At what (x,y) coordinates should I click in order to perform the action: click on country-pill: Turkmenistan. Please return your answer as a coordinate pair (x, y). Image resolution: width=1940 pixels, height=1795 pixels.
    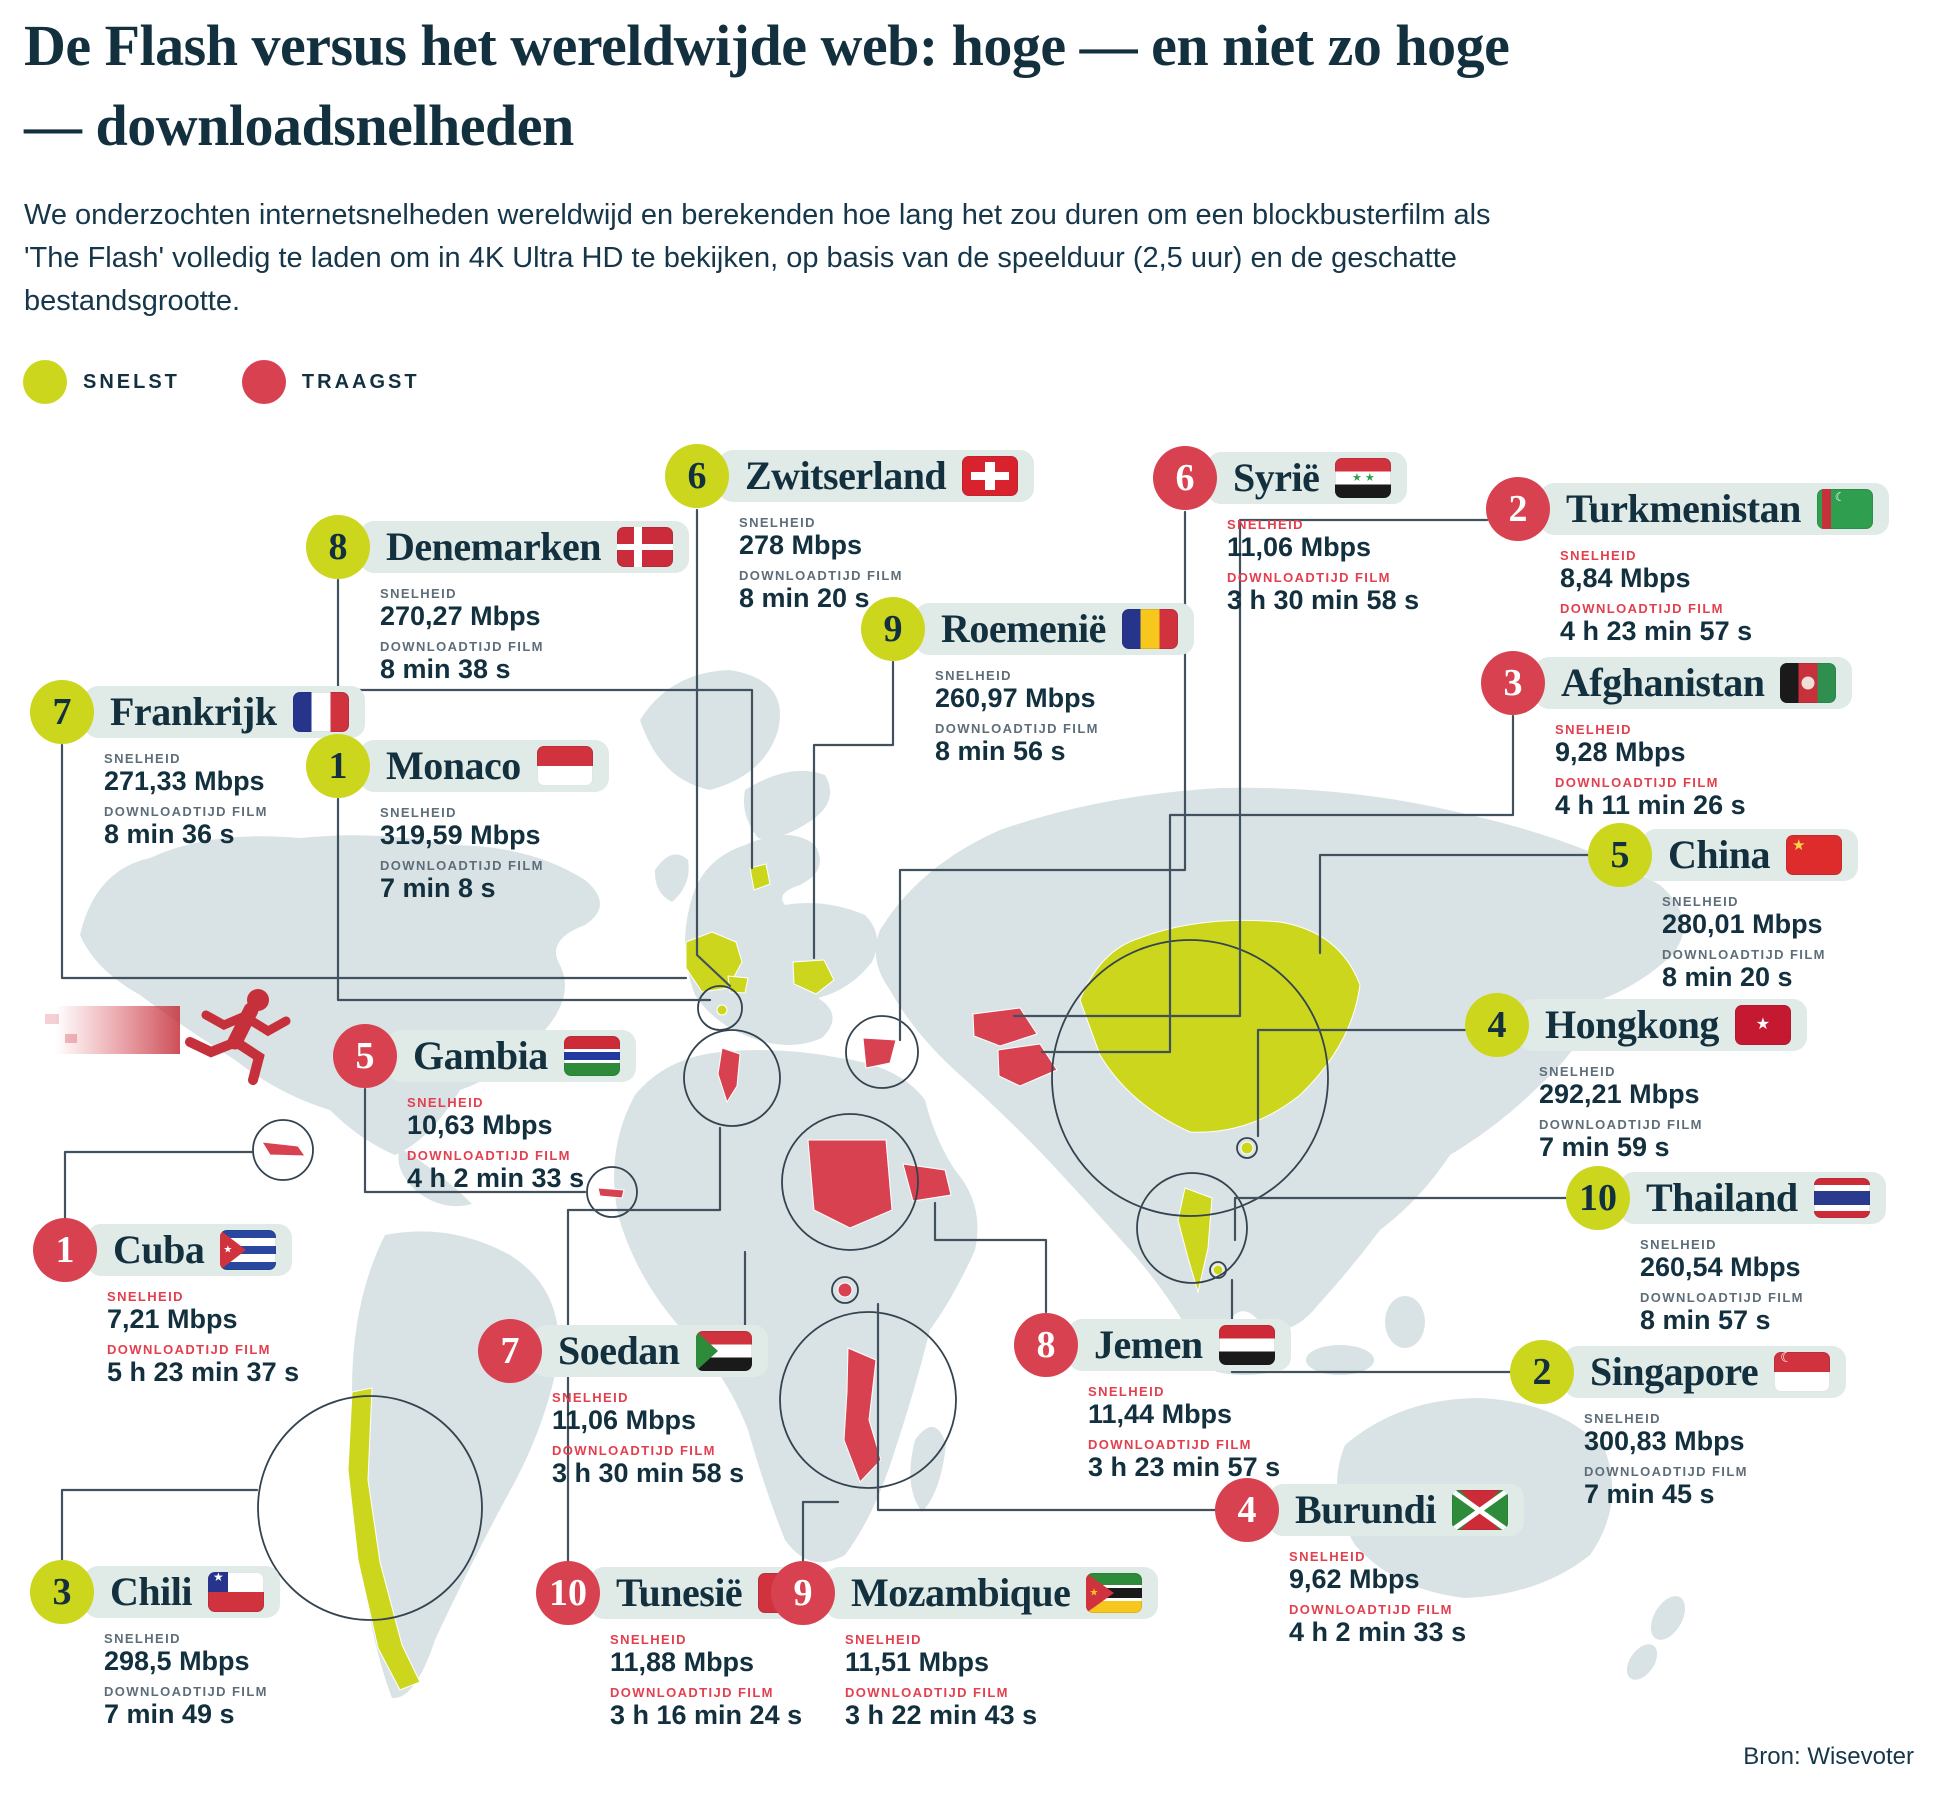
    Looking at the image, I should click on (1714, 509).